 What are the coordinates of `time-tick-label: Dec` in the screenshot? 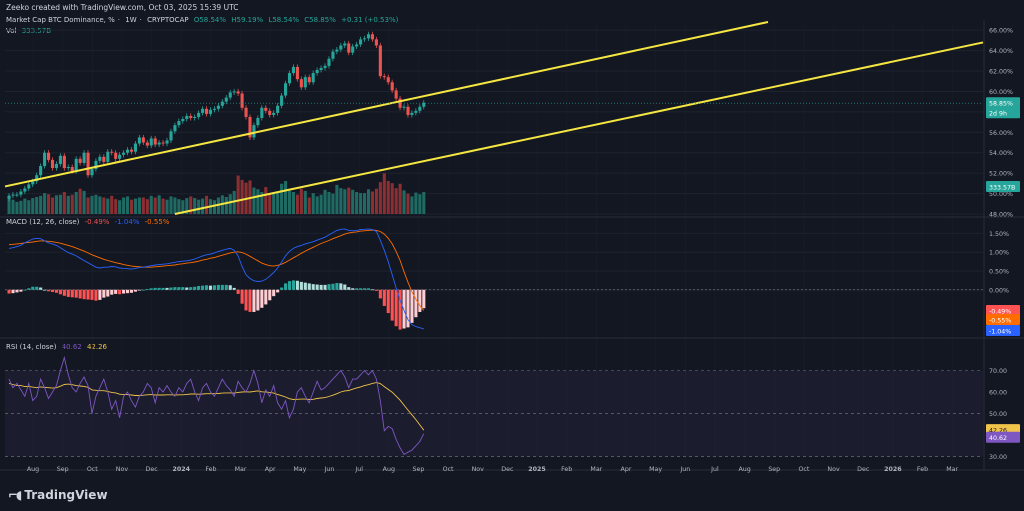 It's located at (863, 469).